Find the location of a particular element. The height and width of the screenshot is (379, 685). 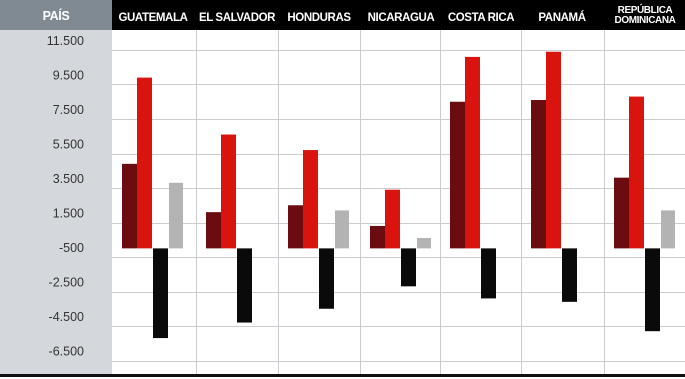

category-label-3: HONDURAS is located at coordinates (319, 18).